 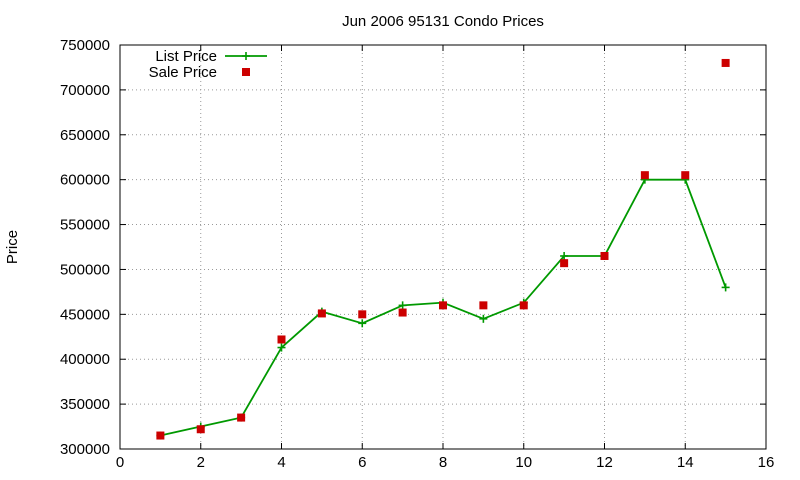 I want to click on y-axis-label: Price, so click(x=12, y=247).